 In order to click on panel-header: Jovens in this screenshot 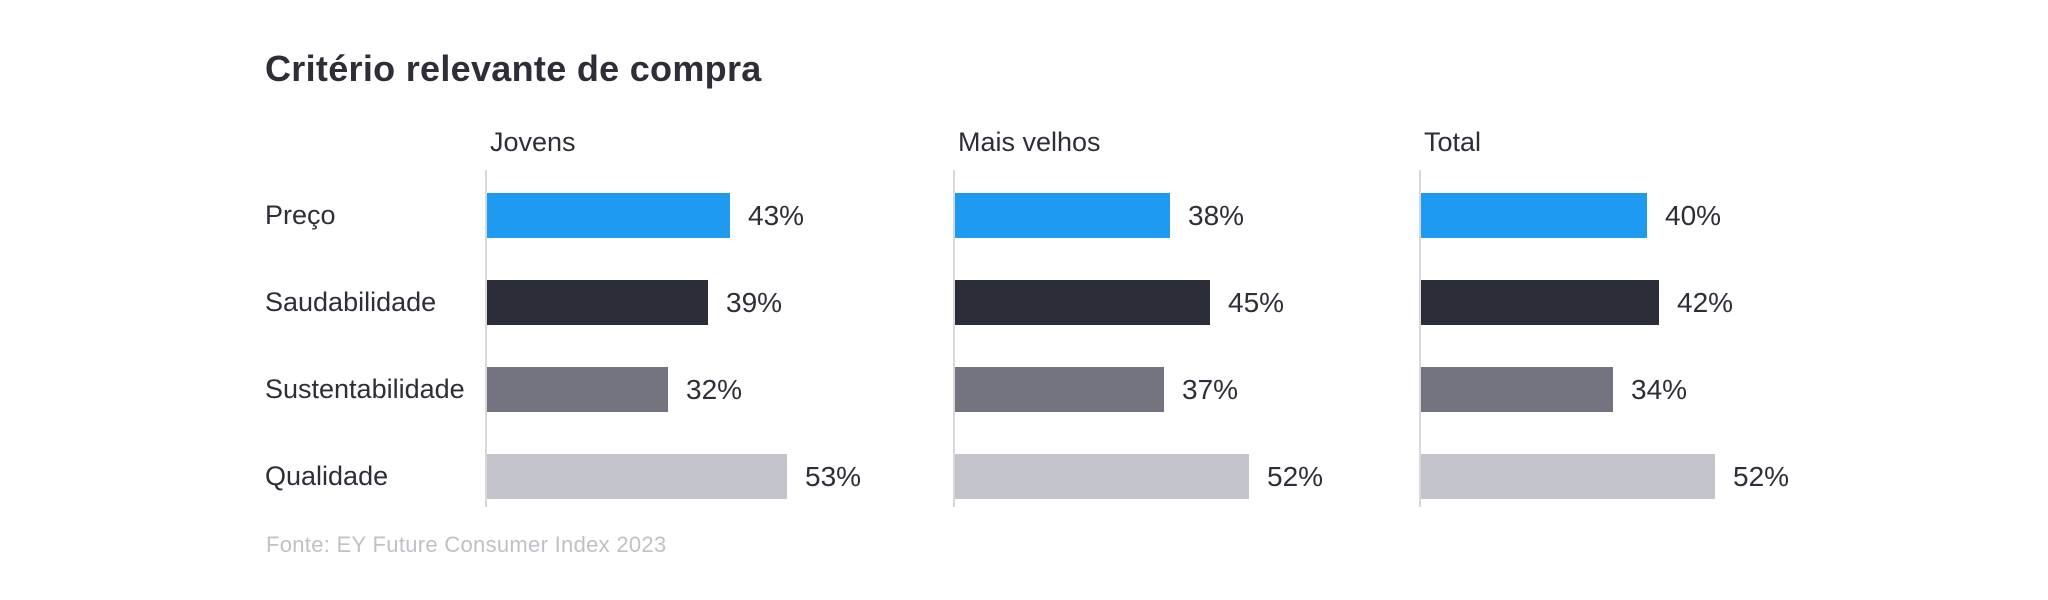, I will do `click(533, 142)`.